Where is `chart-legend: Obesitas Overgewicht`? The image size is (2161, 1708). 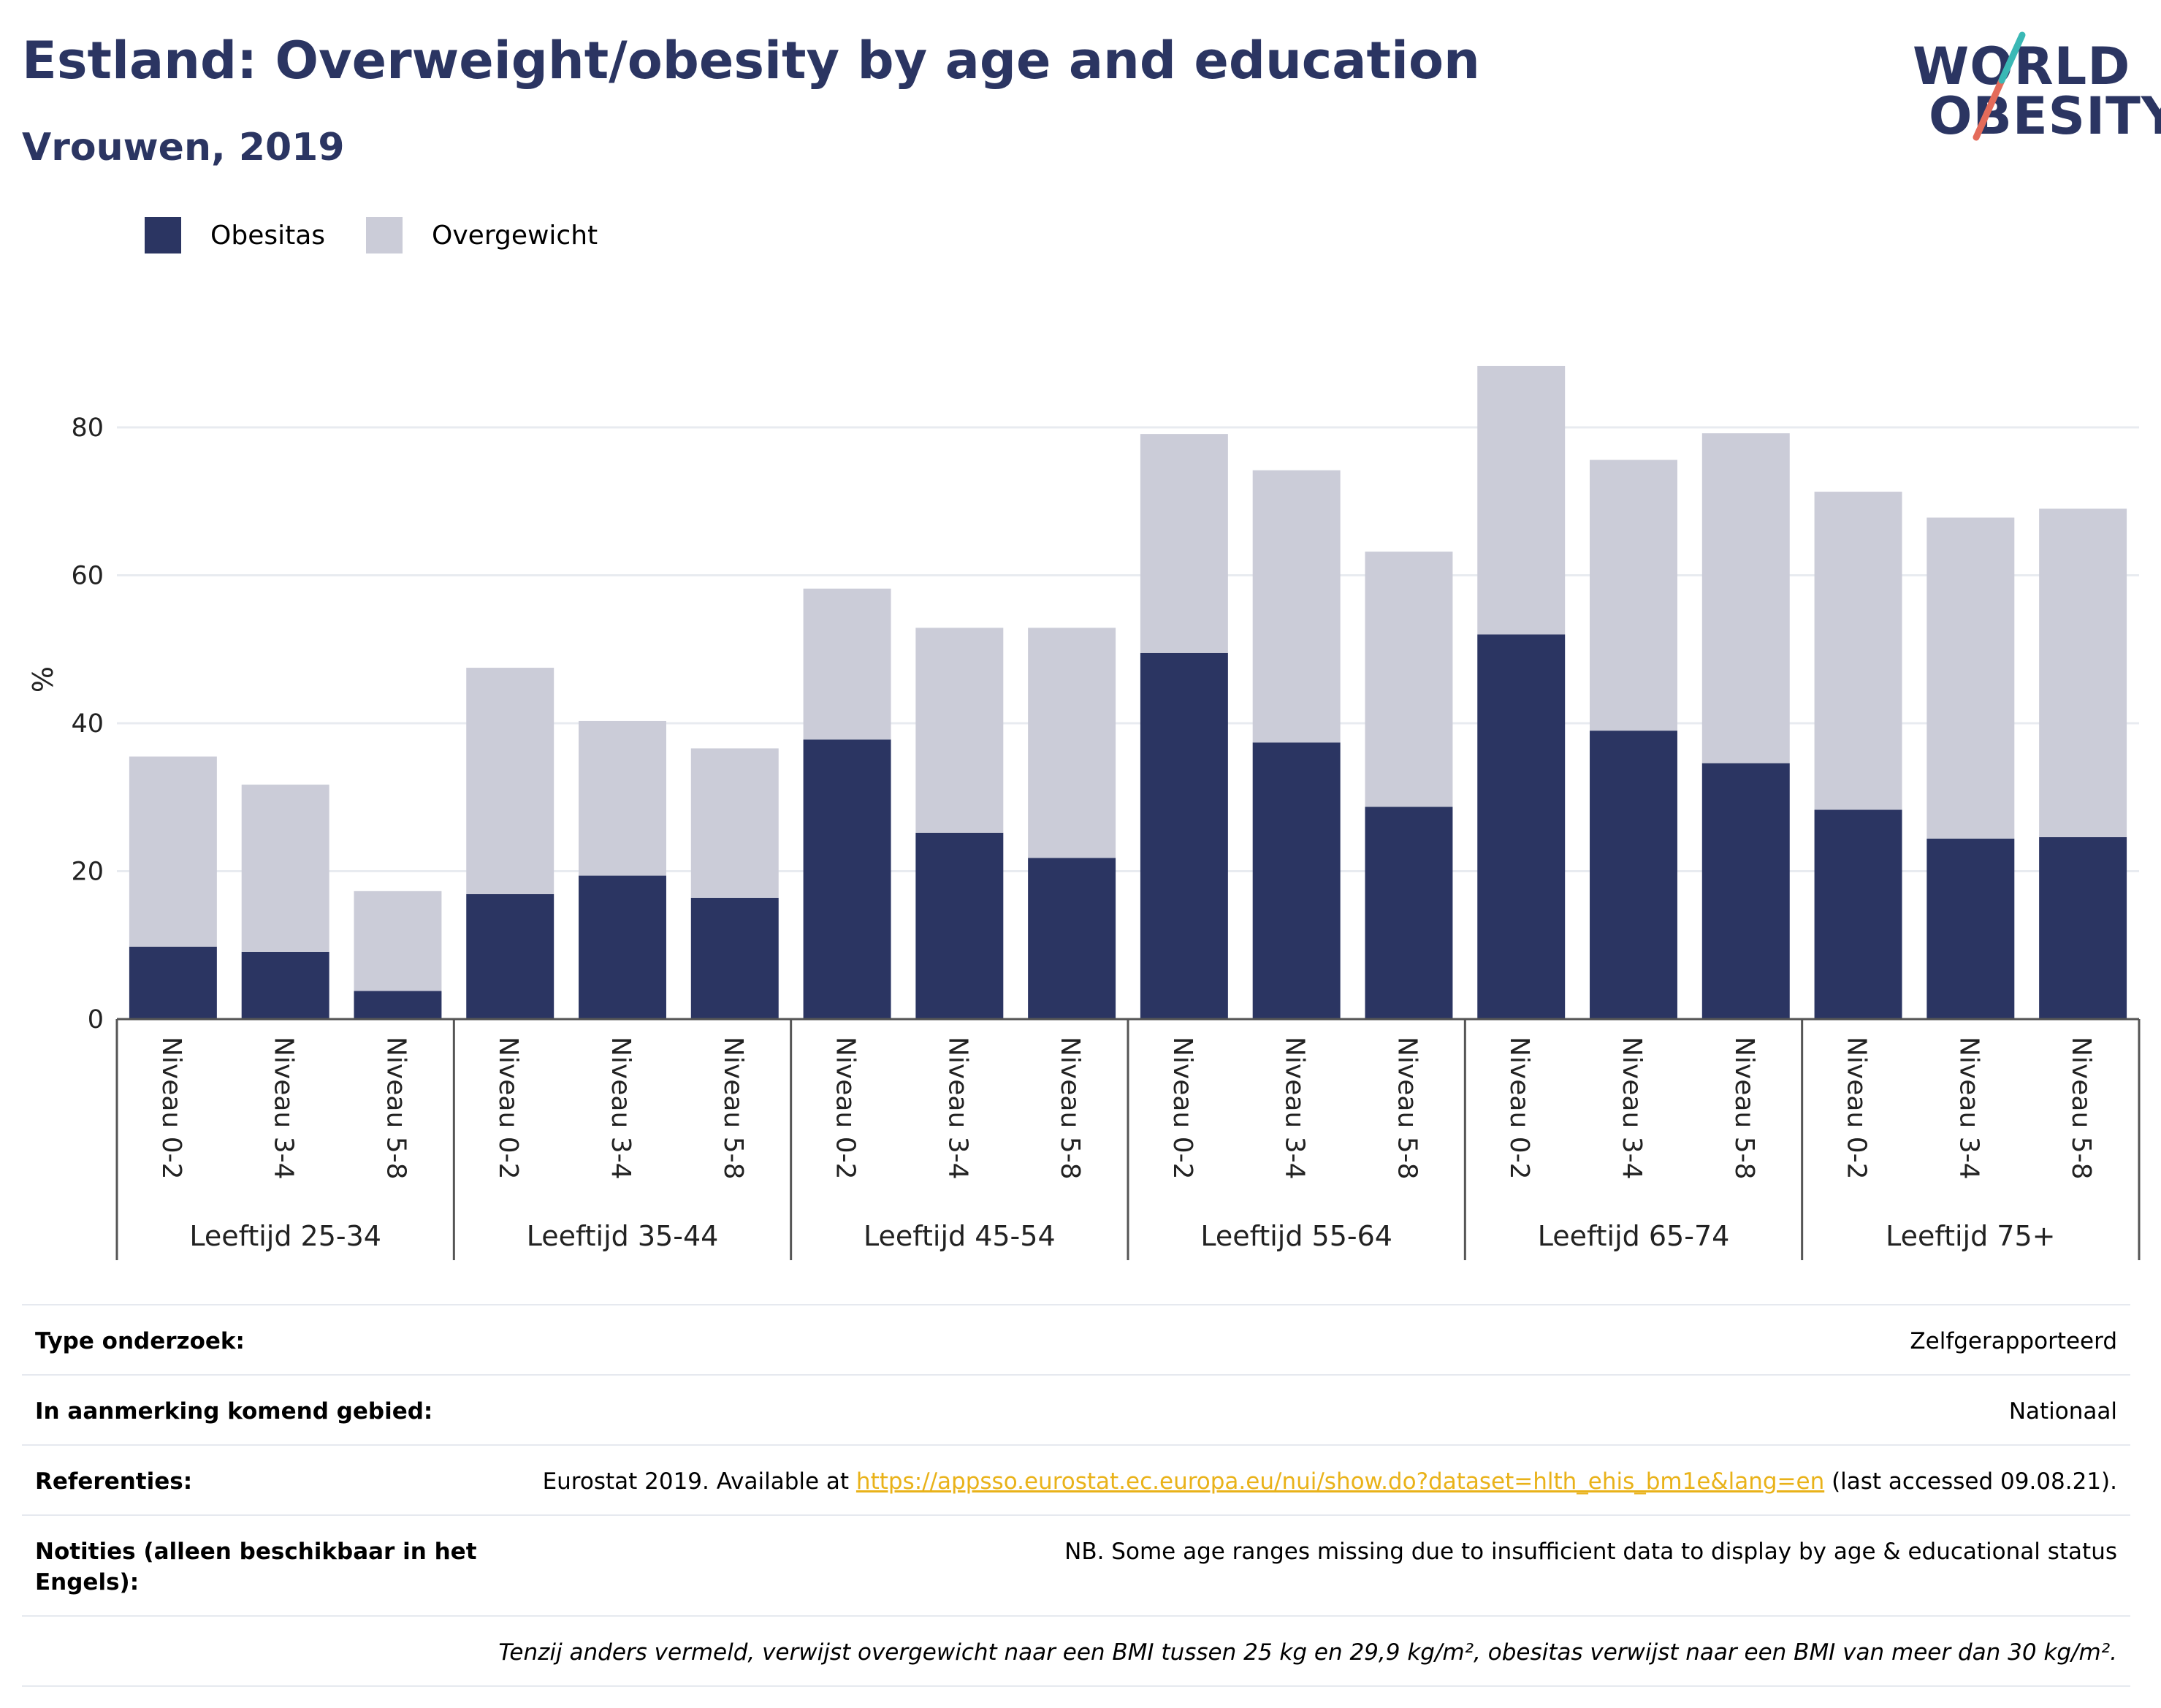 chart-legend: Obesitas Overgewicht is located at coordinates (392, 235).